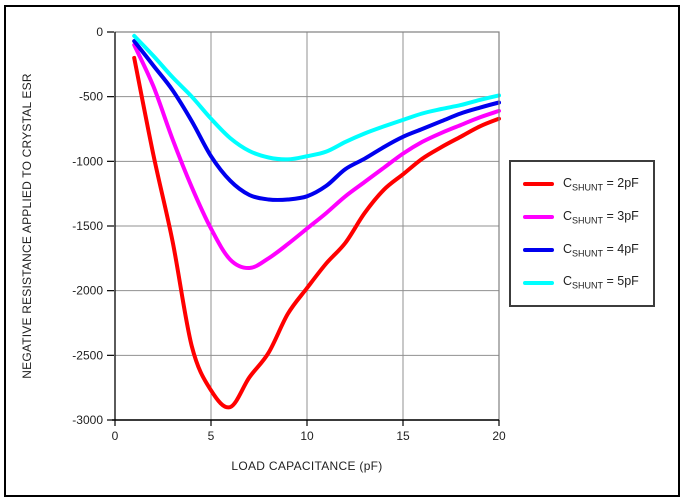 This screenshot has height=501, width=686. What do you see at coordinates (538, 217) in the screenshot?
I see `legend-line-swatch-cshunt-3pf` at bounding box center [538, 217].